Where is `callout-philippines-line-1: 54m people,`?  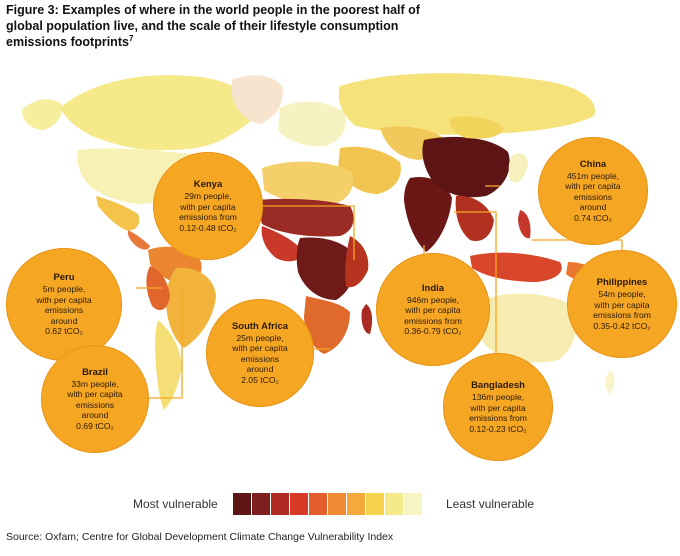
callout-philippines-line-1: 54m people, is located at coordinates (622, 294).